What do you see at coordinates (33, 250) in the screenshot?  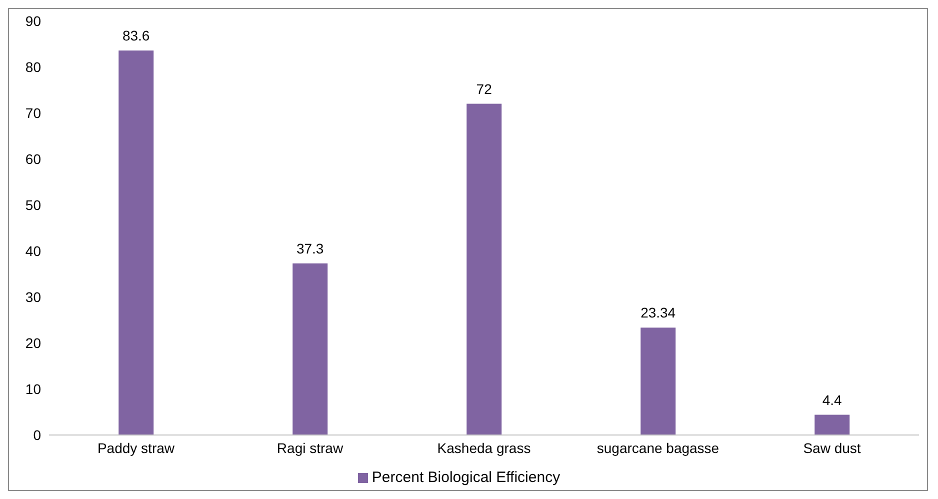 I see `y-tick-label: 40` at bounding box center [33, 250].